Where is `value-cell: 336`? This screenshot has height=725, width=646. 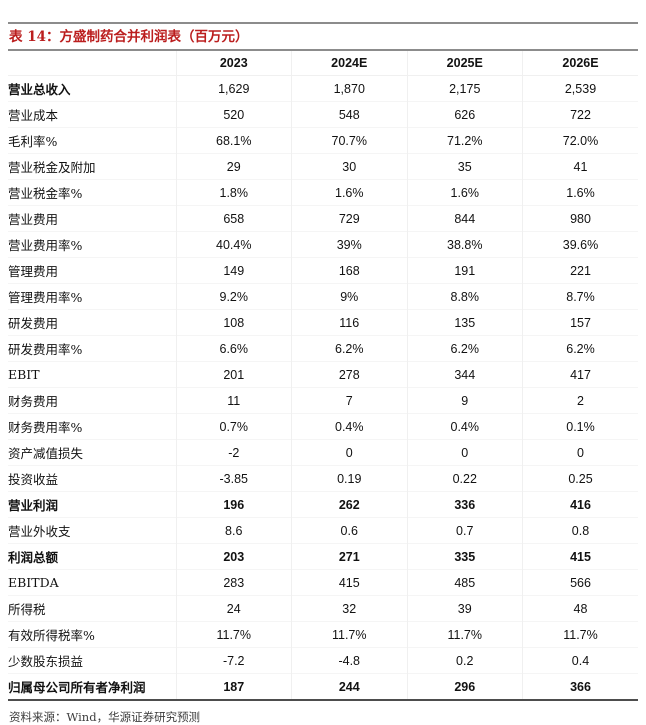 value-cell: 336 is located at coordinates (464, 504).